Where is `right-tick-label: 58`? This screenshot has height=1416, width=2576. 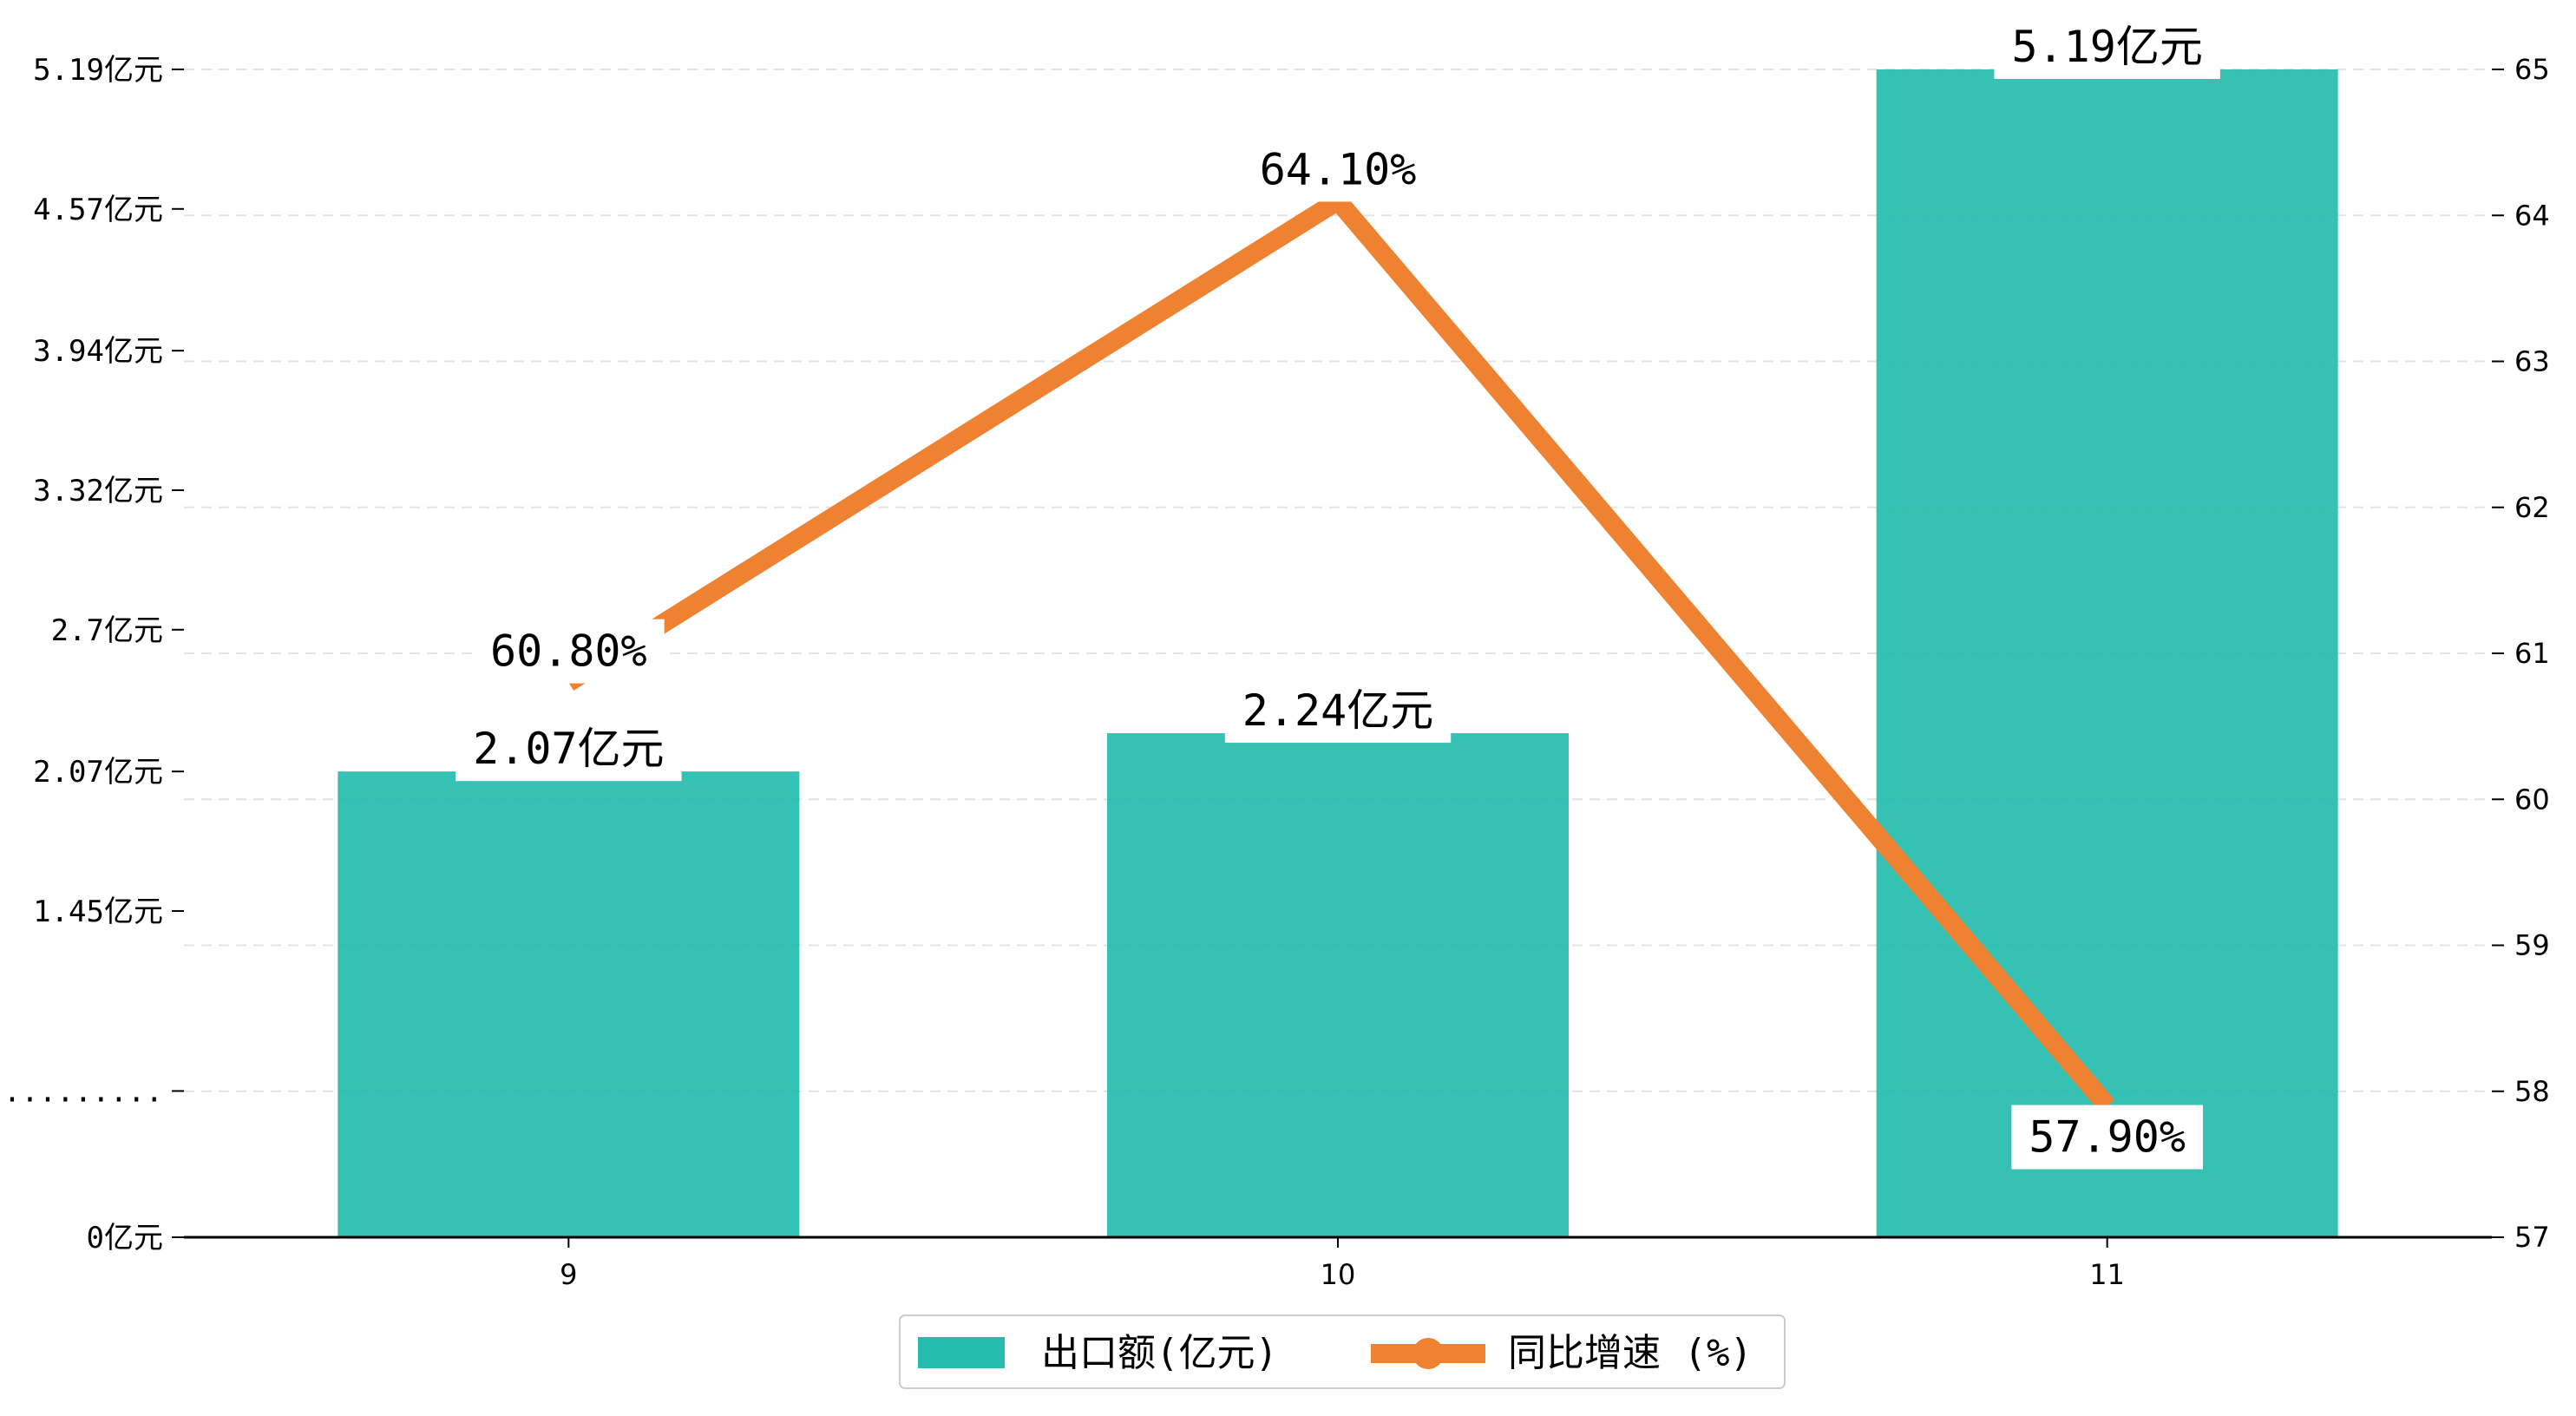
right-tick-label: 58 is located at coordinates (2532, 1091).